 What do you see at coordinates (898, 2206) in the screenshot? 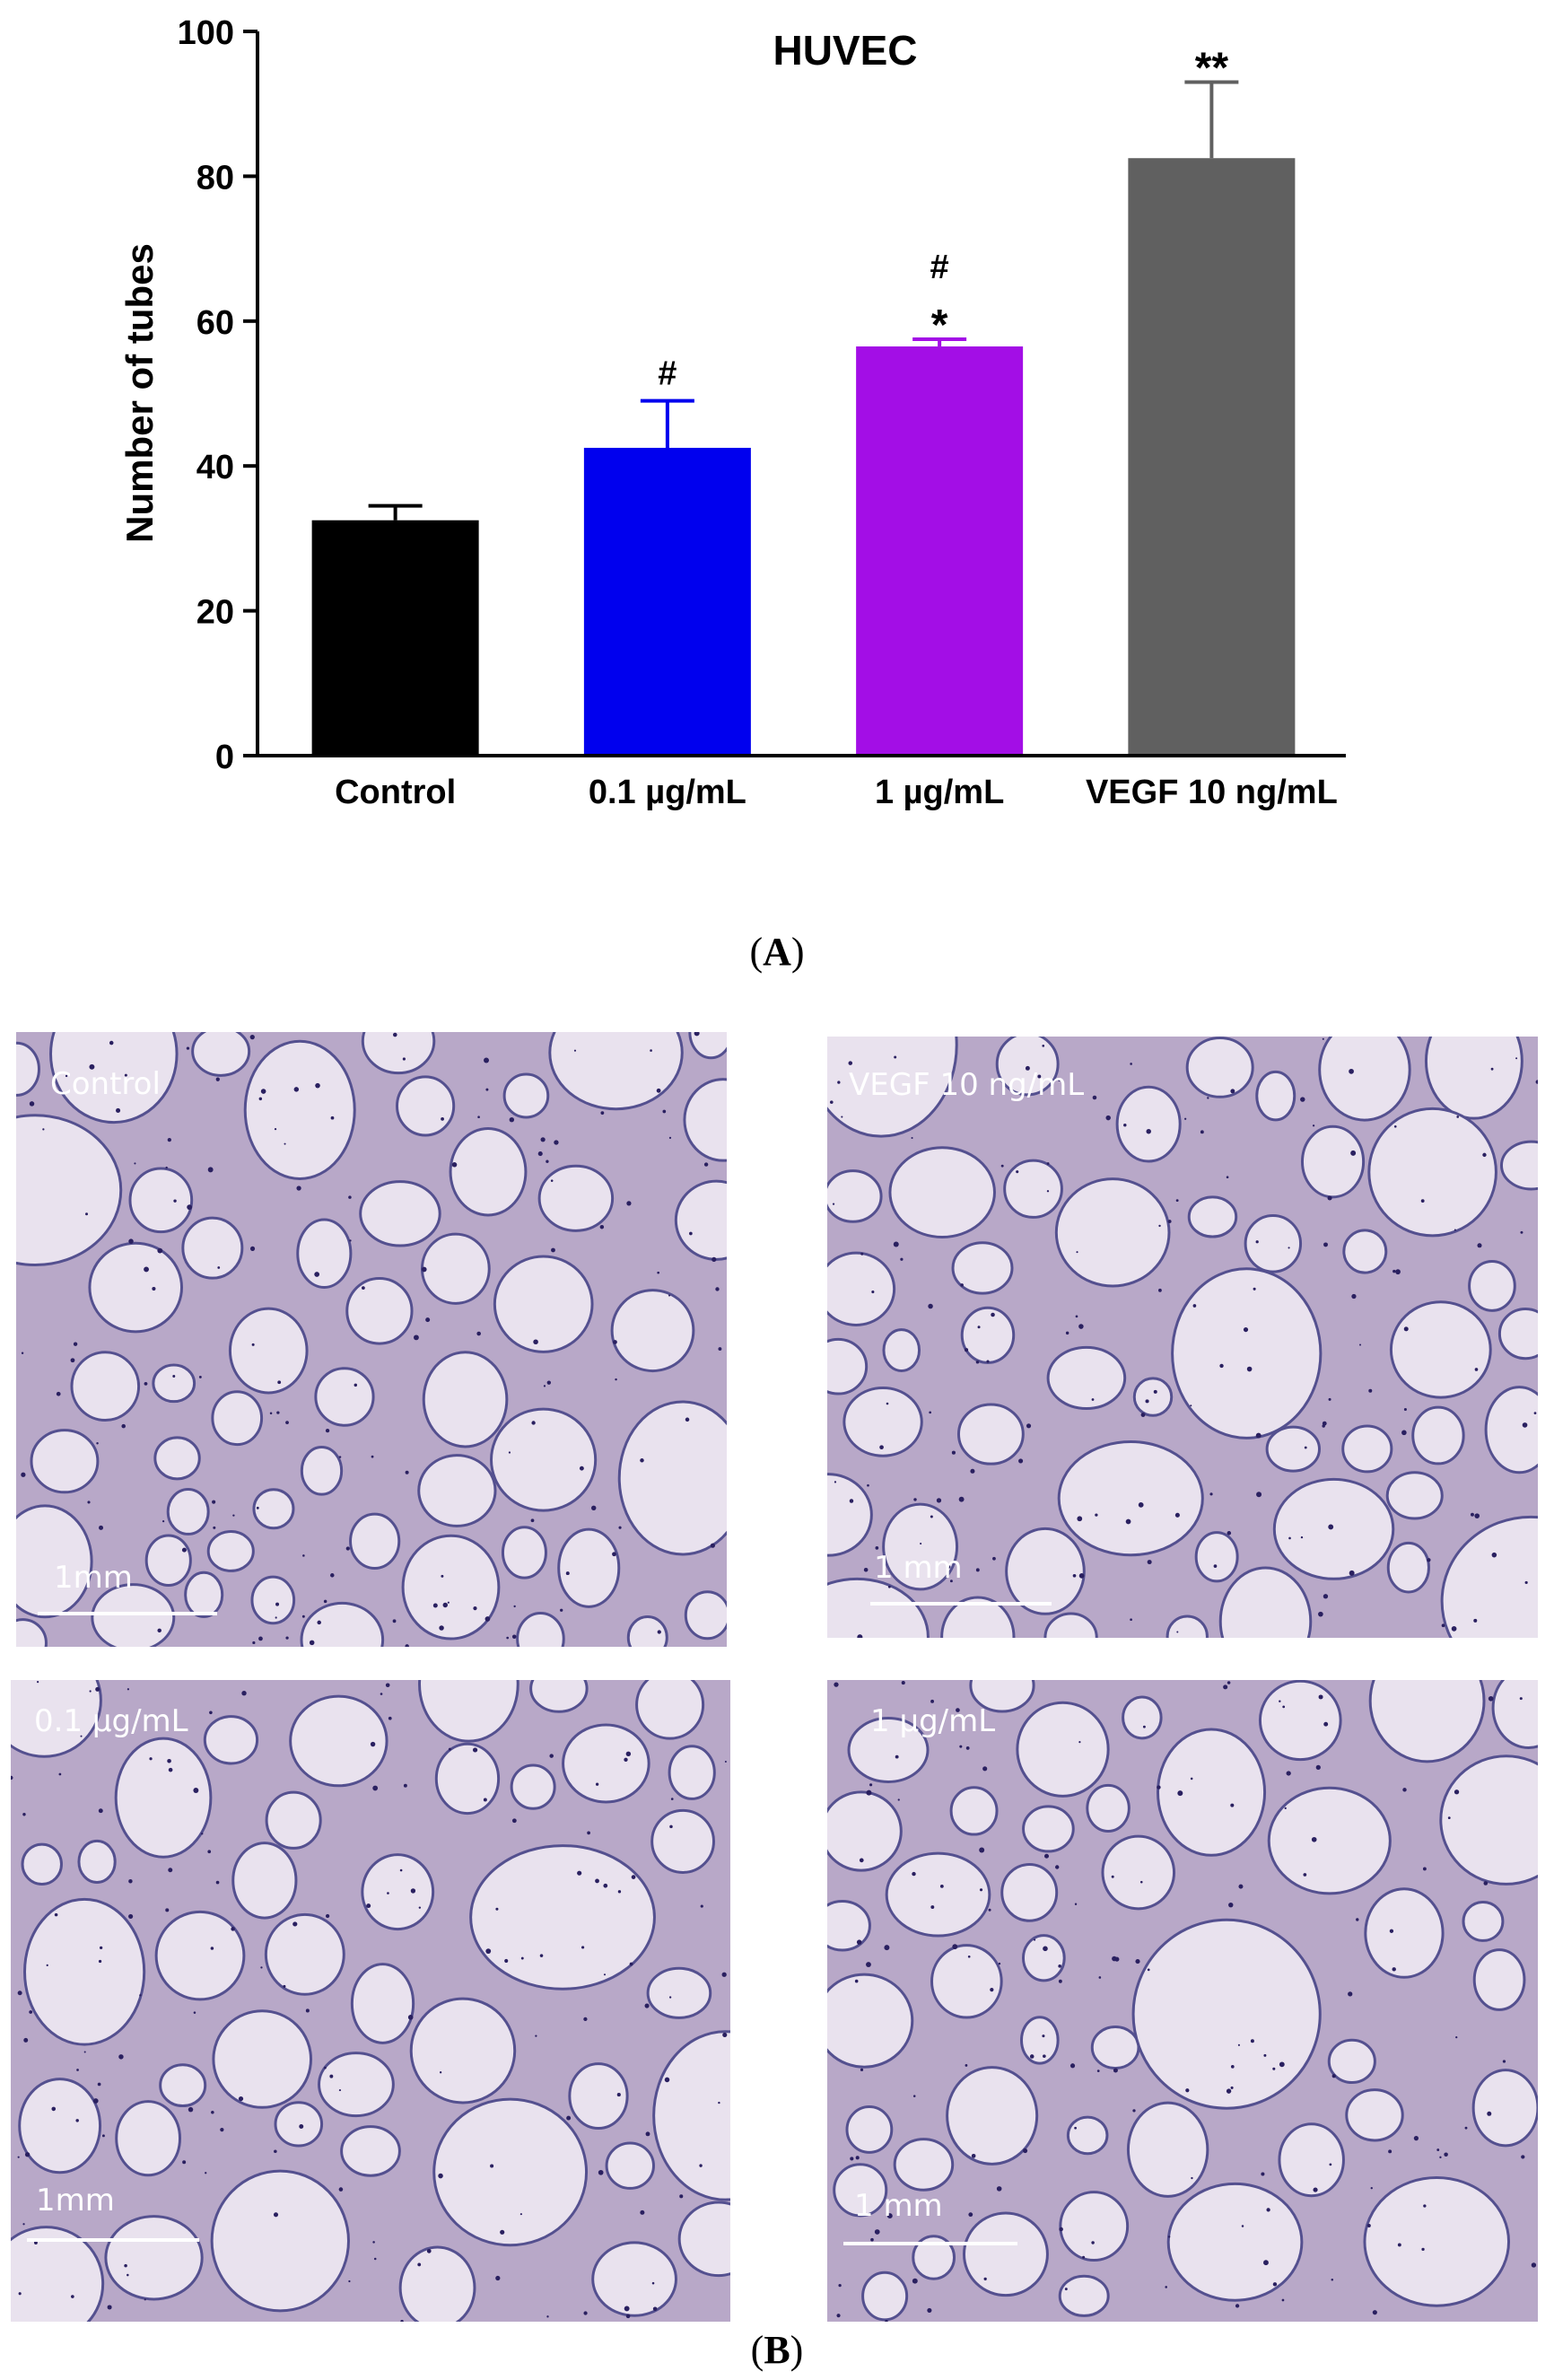
I see `micrograph-high-scale-label: 1 mm` at bounding box center [898, 2206].